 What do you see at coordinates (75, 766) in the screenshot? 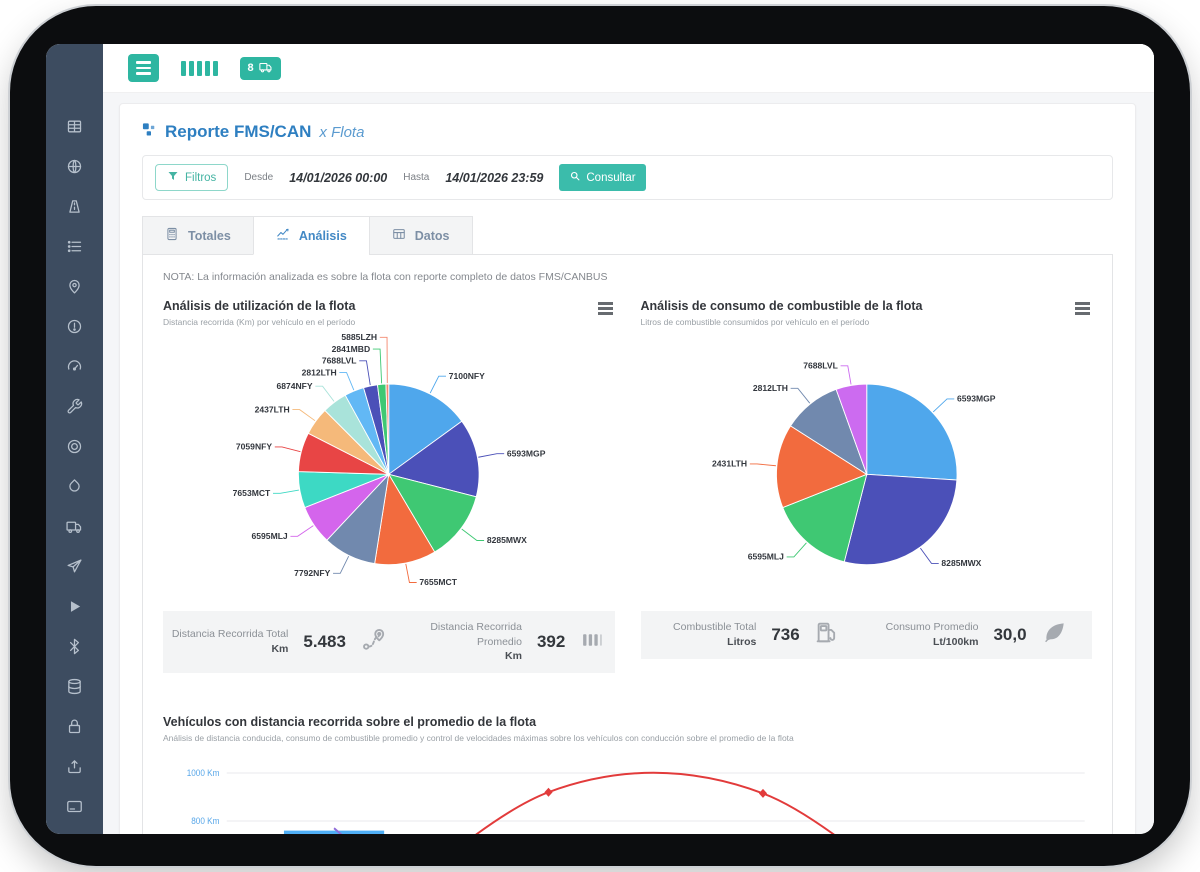
I see `upload-icon` at bounding box center [75, 766].